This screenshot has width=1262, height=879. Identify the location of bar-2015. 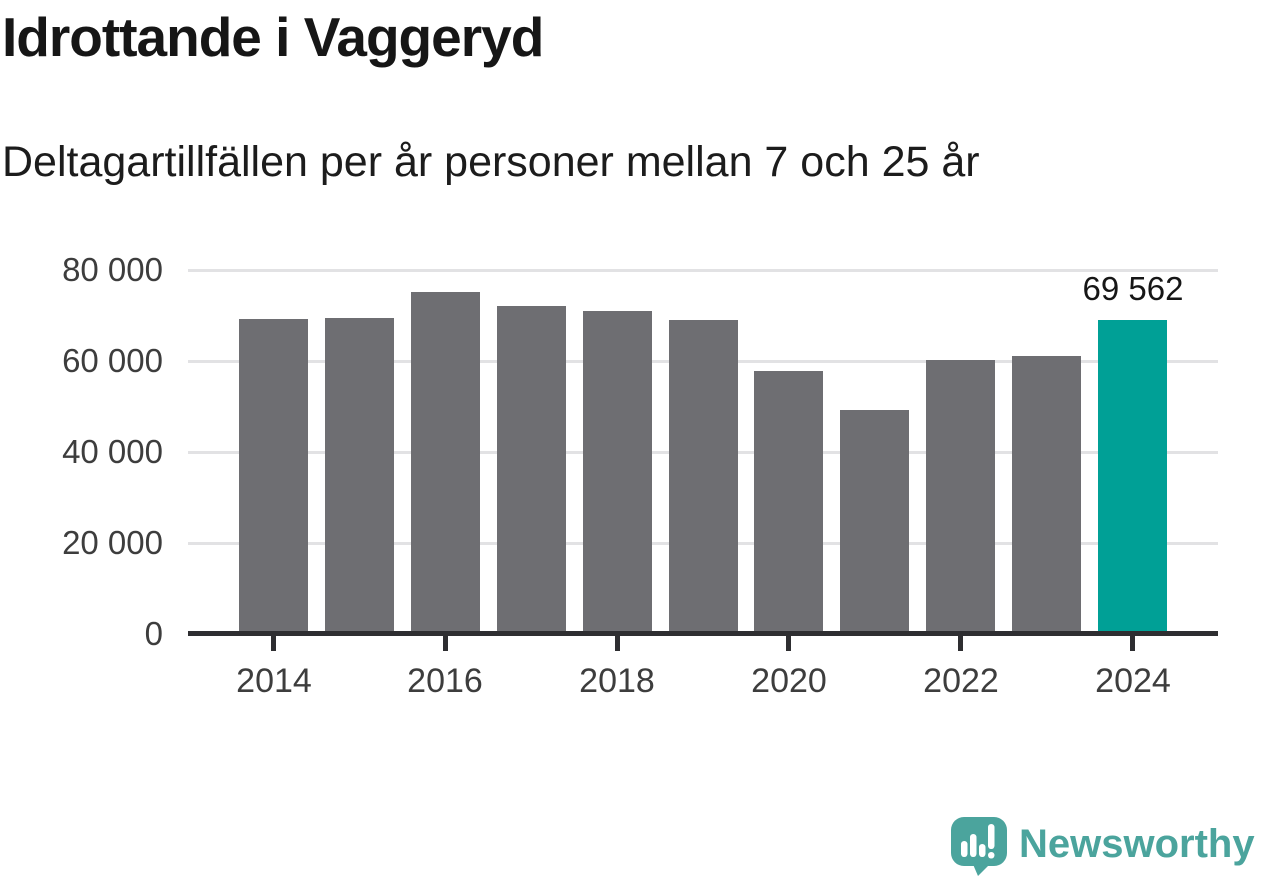
(359, 477).